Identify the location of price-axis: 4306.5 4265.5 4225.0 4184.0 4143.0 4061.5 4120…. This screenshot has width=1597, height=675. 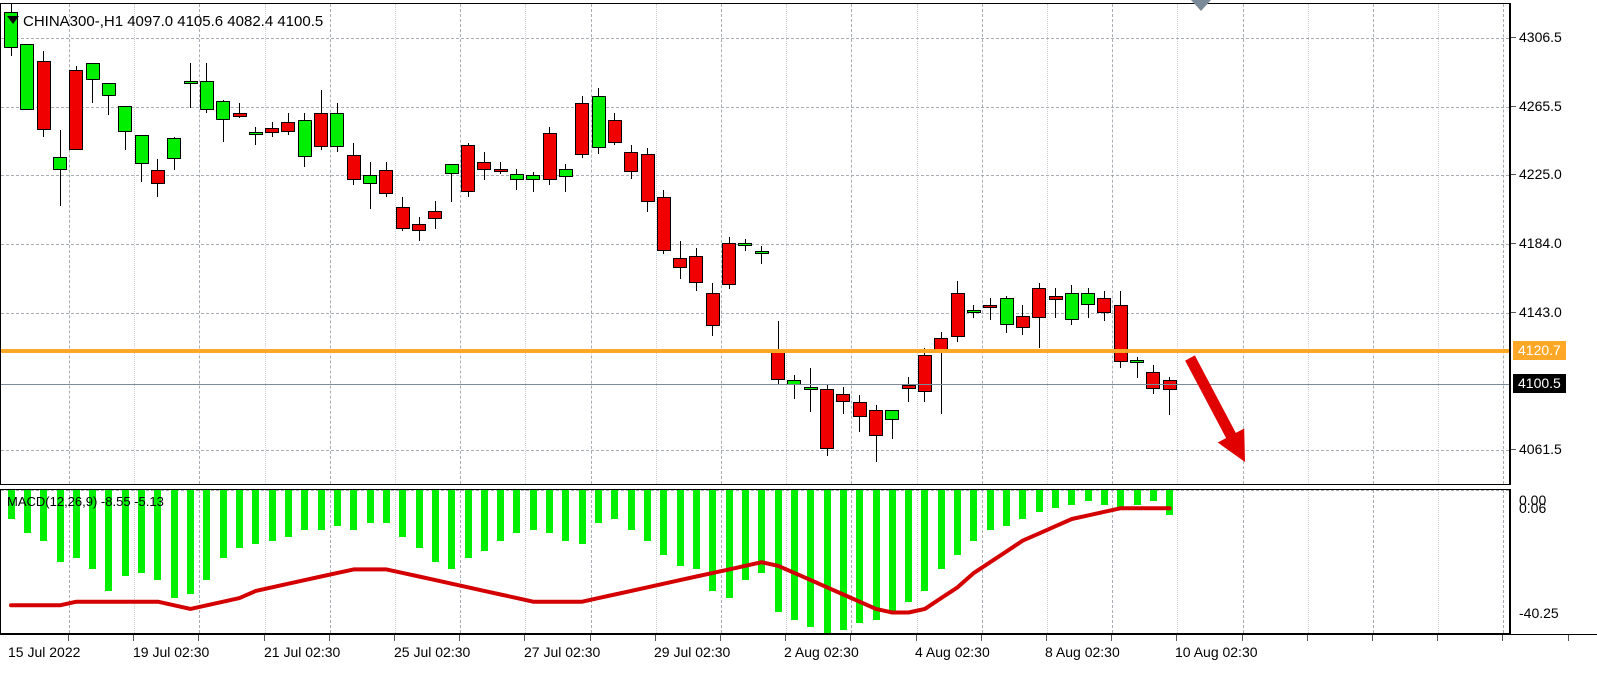
(1553, 244).